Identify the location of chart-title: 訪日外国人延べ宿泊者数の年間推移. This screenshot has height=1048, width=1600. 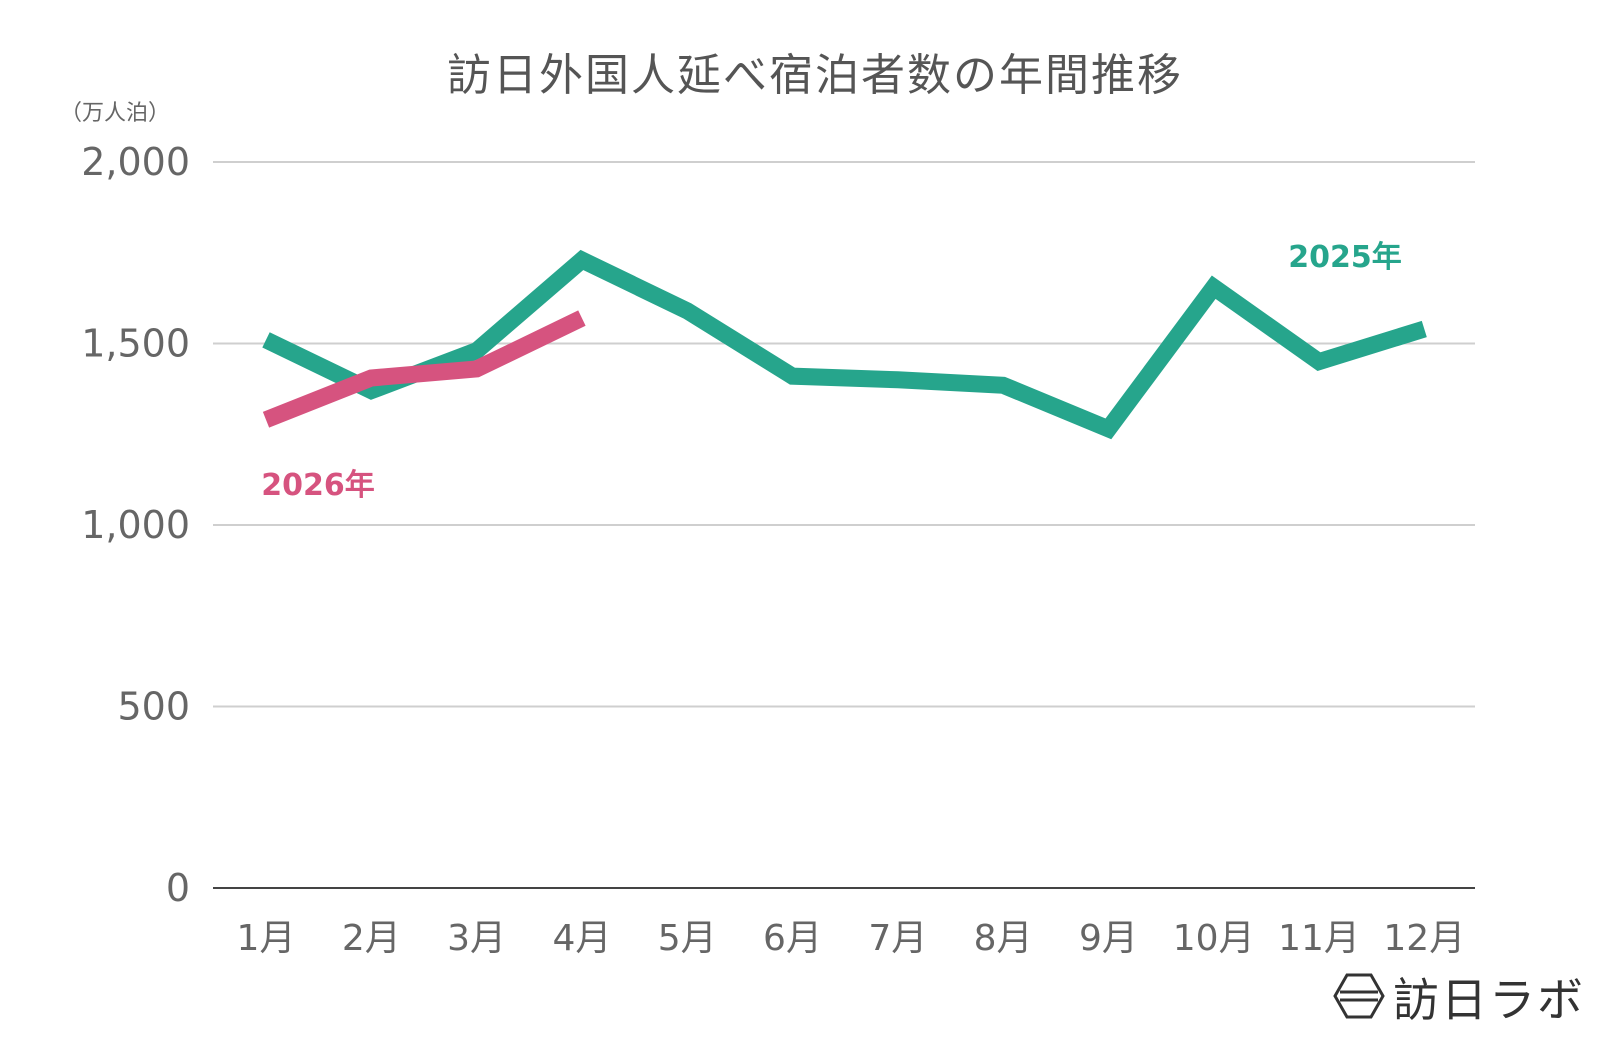
(815, 75).